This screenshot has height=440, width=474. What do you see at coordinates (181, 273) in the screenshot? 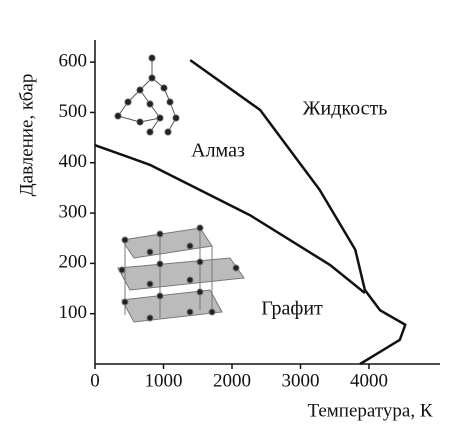
I see `graphite-structure` at bounding box center [181, 273].